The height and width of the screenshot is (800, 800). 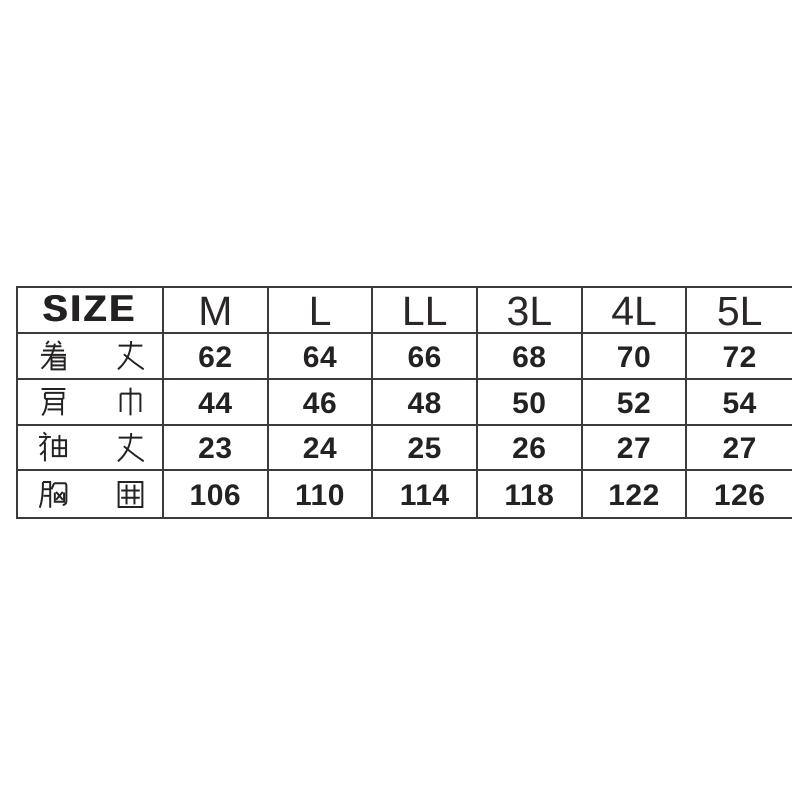 I want to click on value-text: 126, so click(x=739, y=496).